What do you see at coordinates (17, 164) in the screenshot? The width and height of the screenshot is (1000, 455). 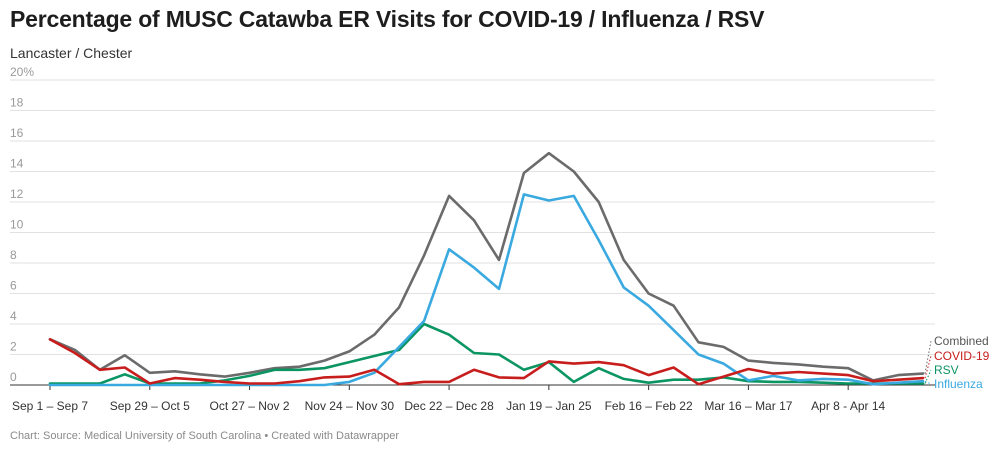 I see `y-tick-label: 14` at bounding box center [17, 164].